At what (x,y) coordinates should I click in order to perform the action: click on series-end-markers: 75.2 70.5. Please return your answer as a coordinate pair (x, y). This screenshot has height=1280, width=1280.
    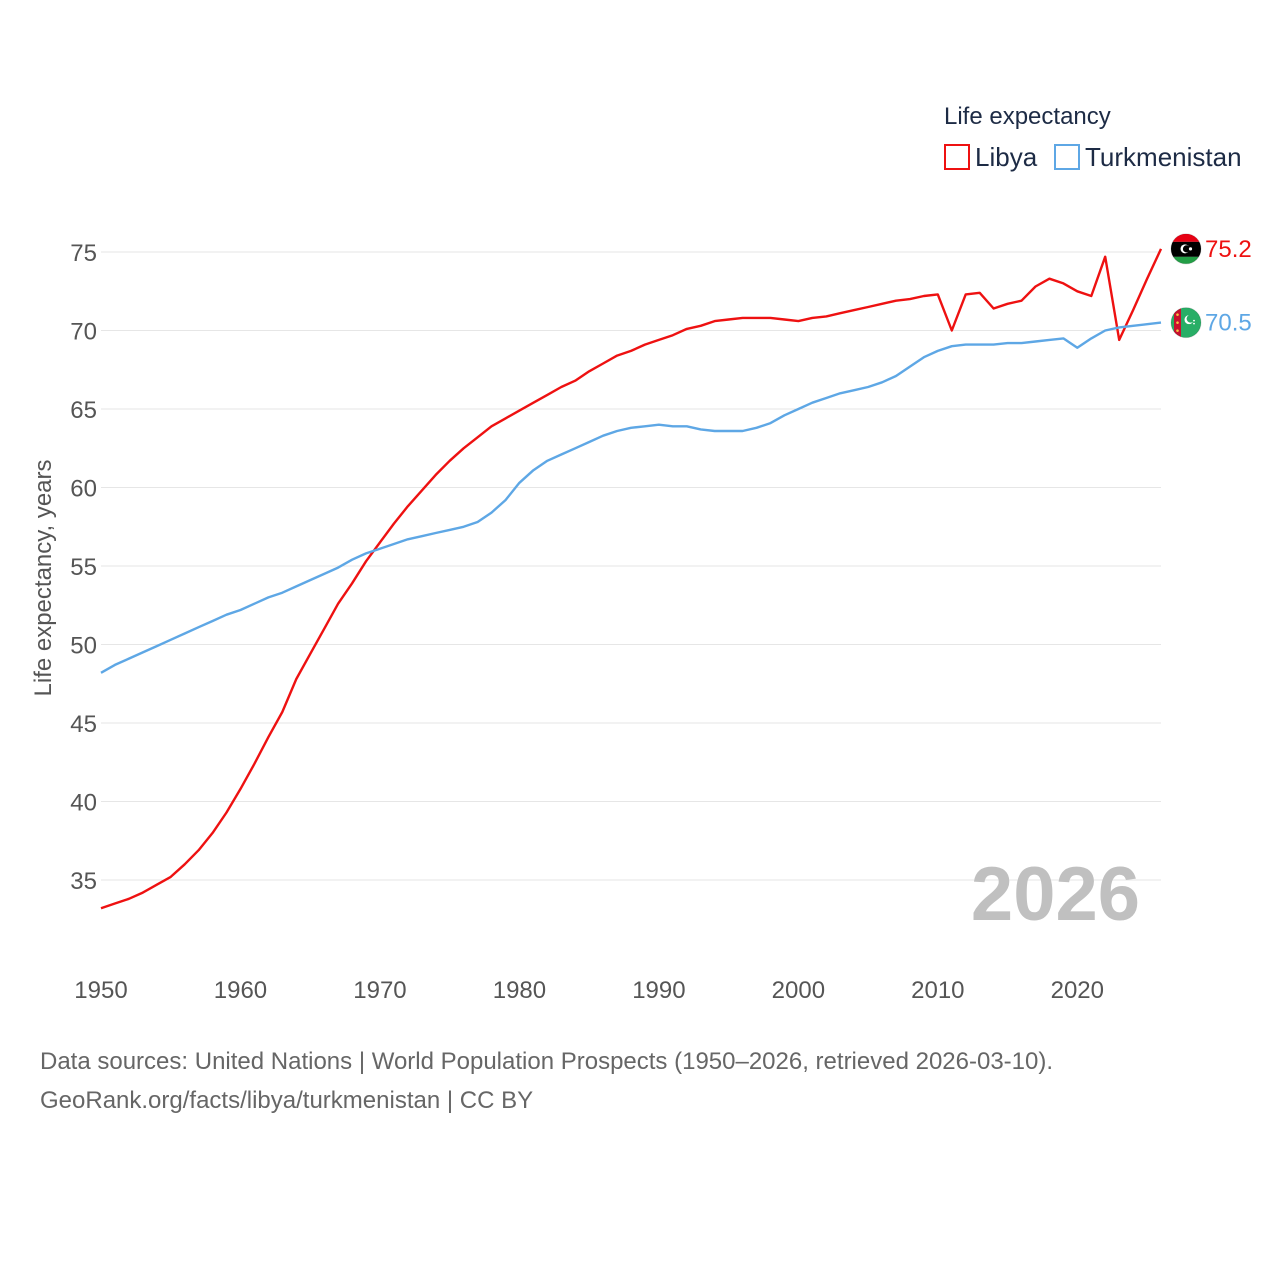
    Looking at the image, I should click on (1211, 286).